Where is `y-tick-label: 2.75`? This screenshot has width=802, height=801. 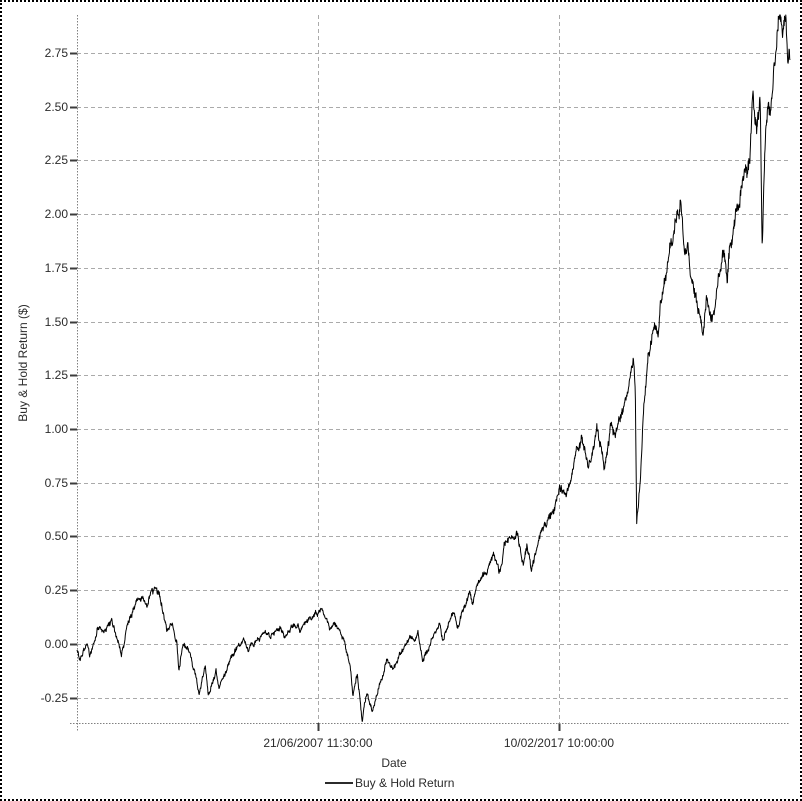 y-tick-label: 2.75 is located at coordinates (56, 53).